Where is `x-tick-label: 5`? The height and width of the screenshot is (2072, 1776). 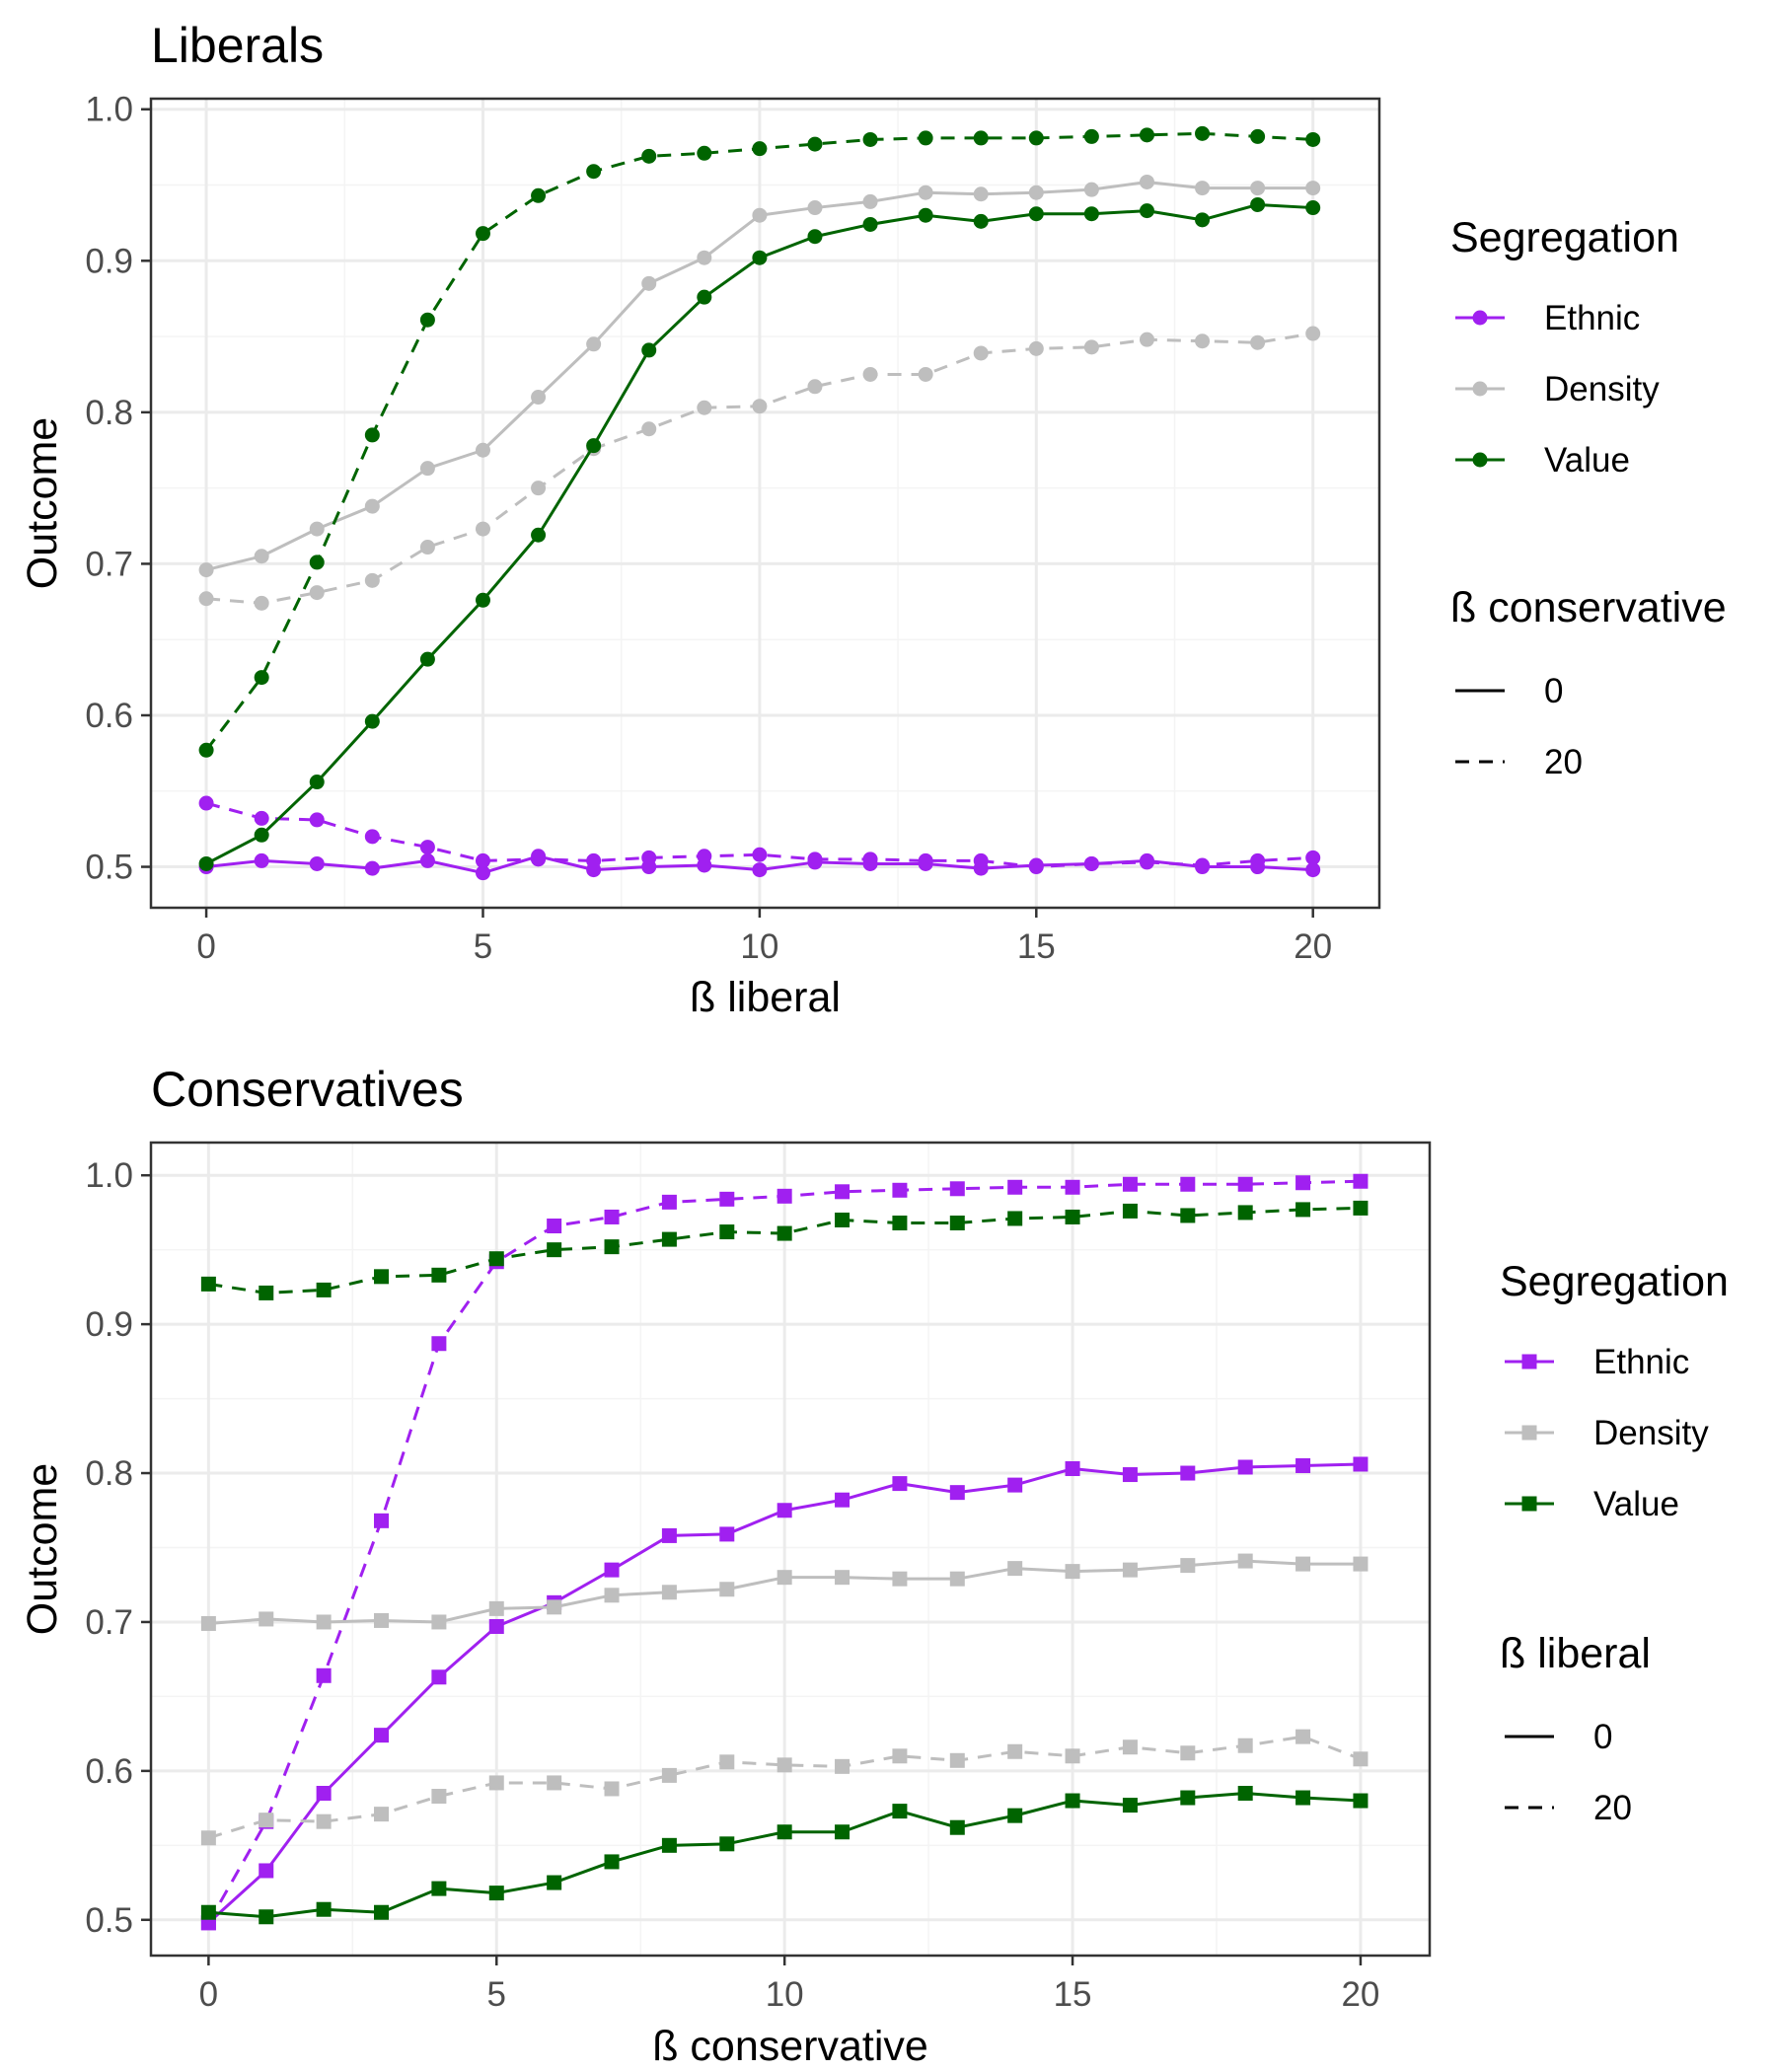 x-tick-label: 5 is located at coordinates (497, 1995).